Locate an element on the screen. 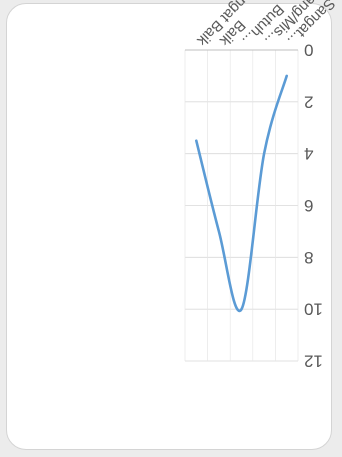 The width and height of the screenshot is (342, 457). y-tick-label: 0 is located at coordinates (308, 50).